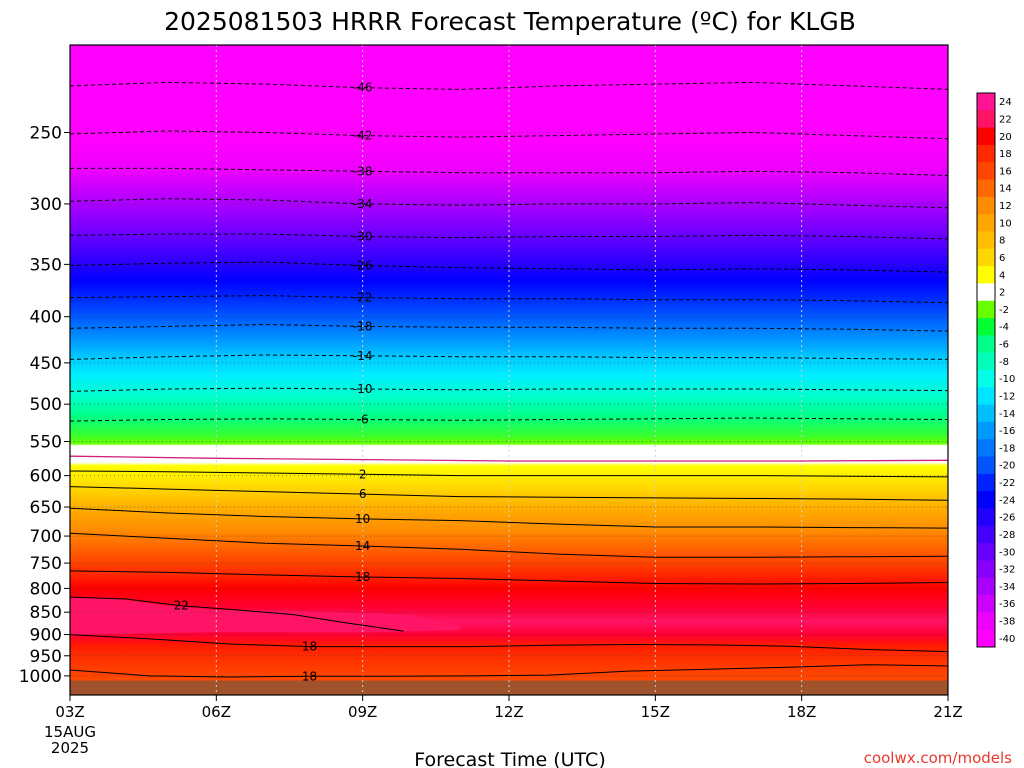 The image size is (1024, 768). Describe the element at coordinates (1007, 604) in the screenshot. I see `colorbar-tick-label: -36` at that location.